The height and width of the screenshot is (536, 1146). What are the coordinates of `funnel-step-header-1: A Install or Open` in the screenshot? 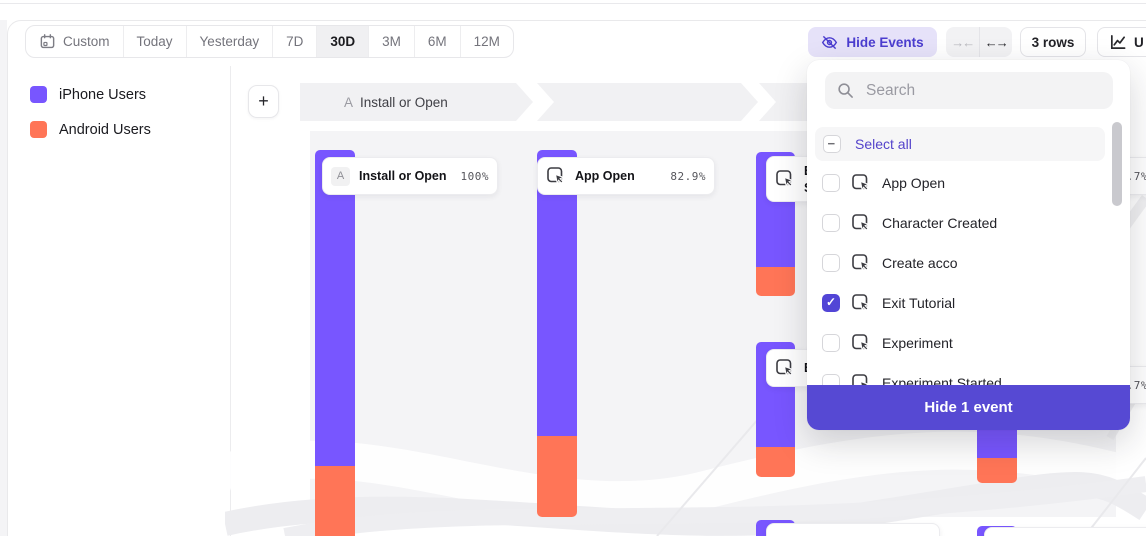 It's located at (416, 102).